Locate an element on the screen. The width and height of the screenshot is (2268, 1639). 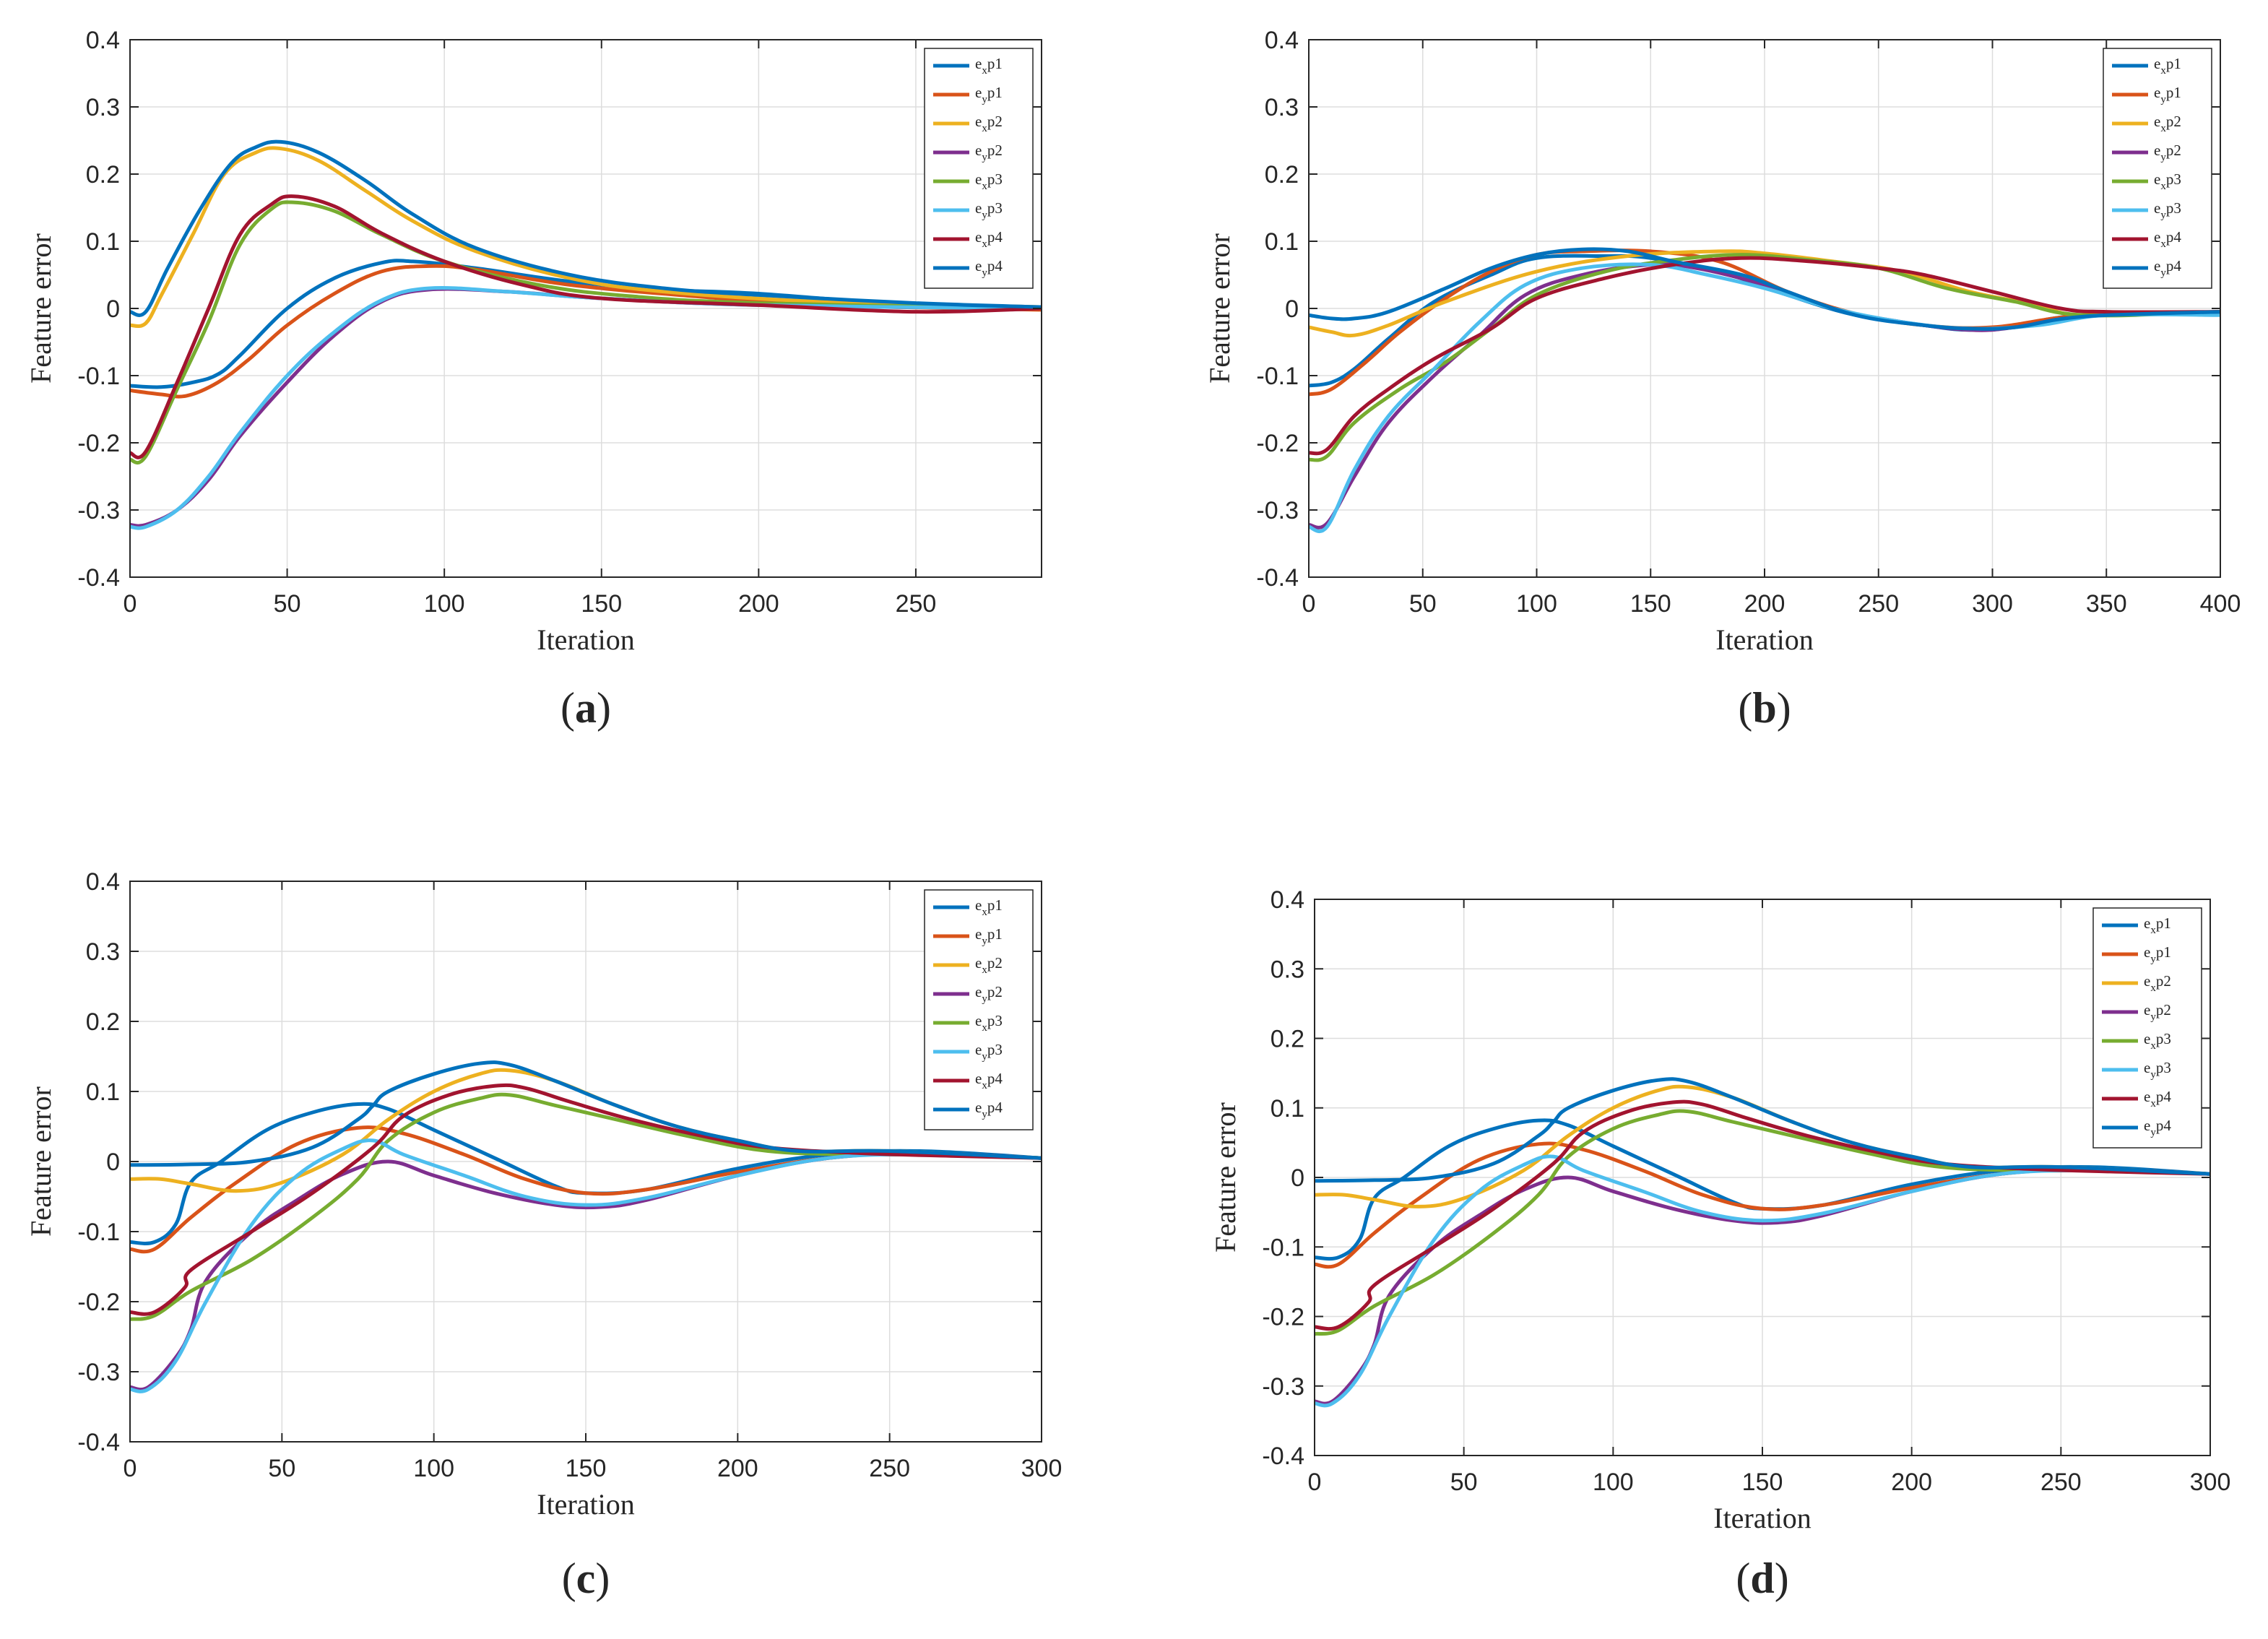
x-tick-label: 400 is located at coordinates (2220, 604).